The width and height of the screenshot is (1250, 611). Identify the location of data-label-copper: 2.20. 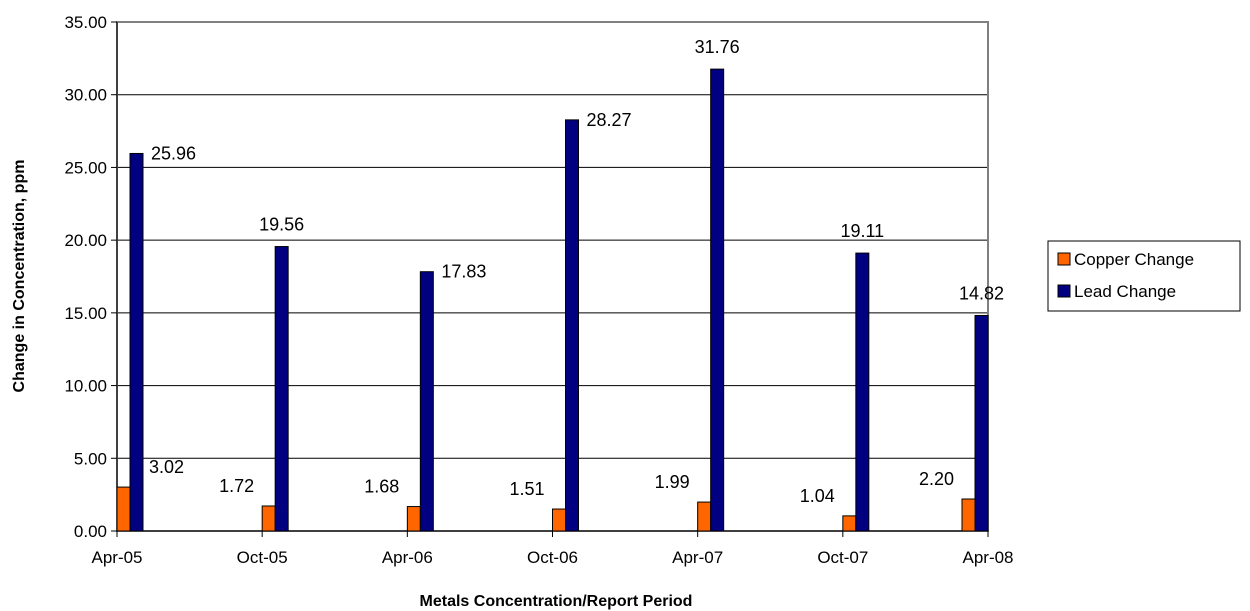
(936, 479).